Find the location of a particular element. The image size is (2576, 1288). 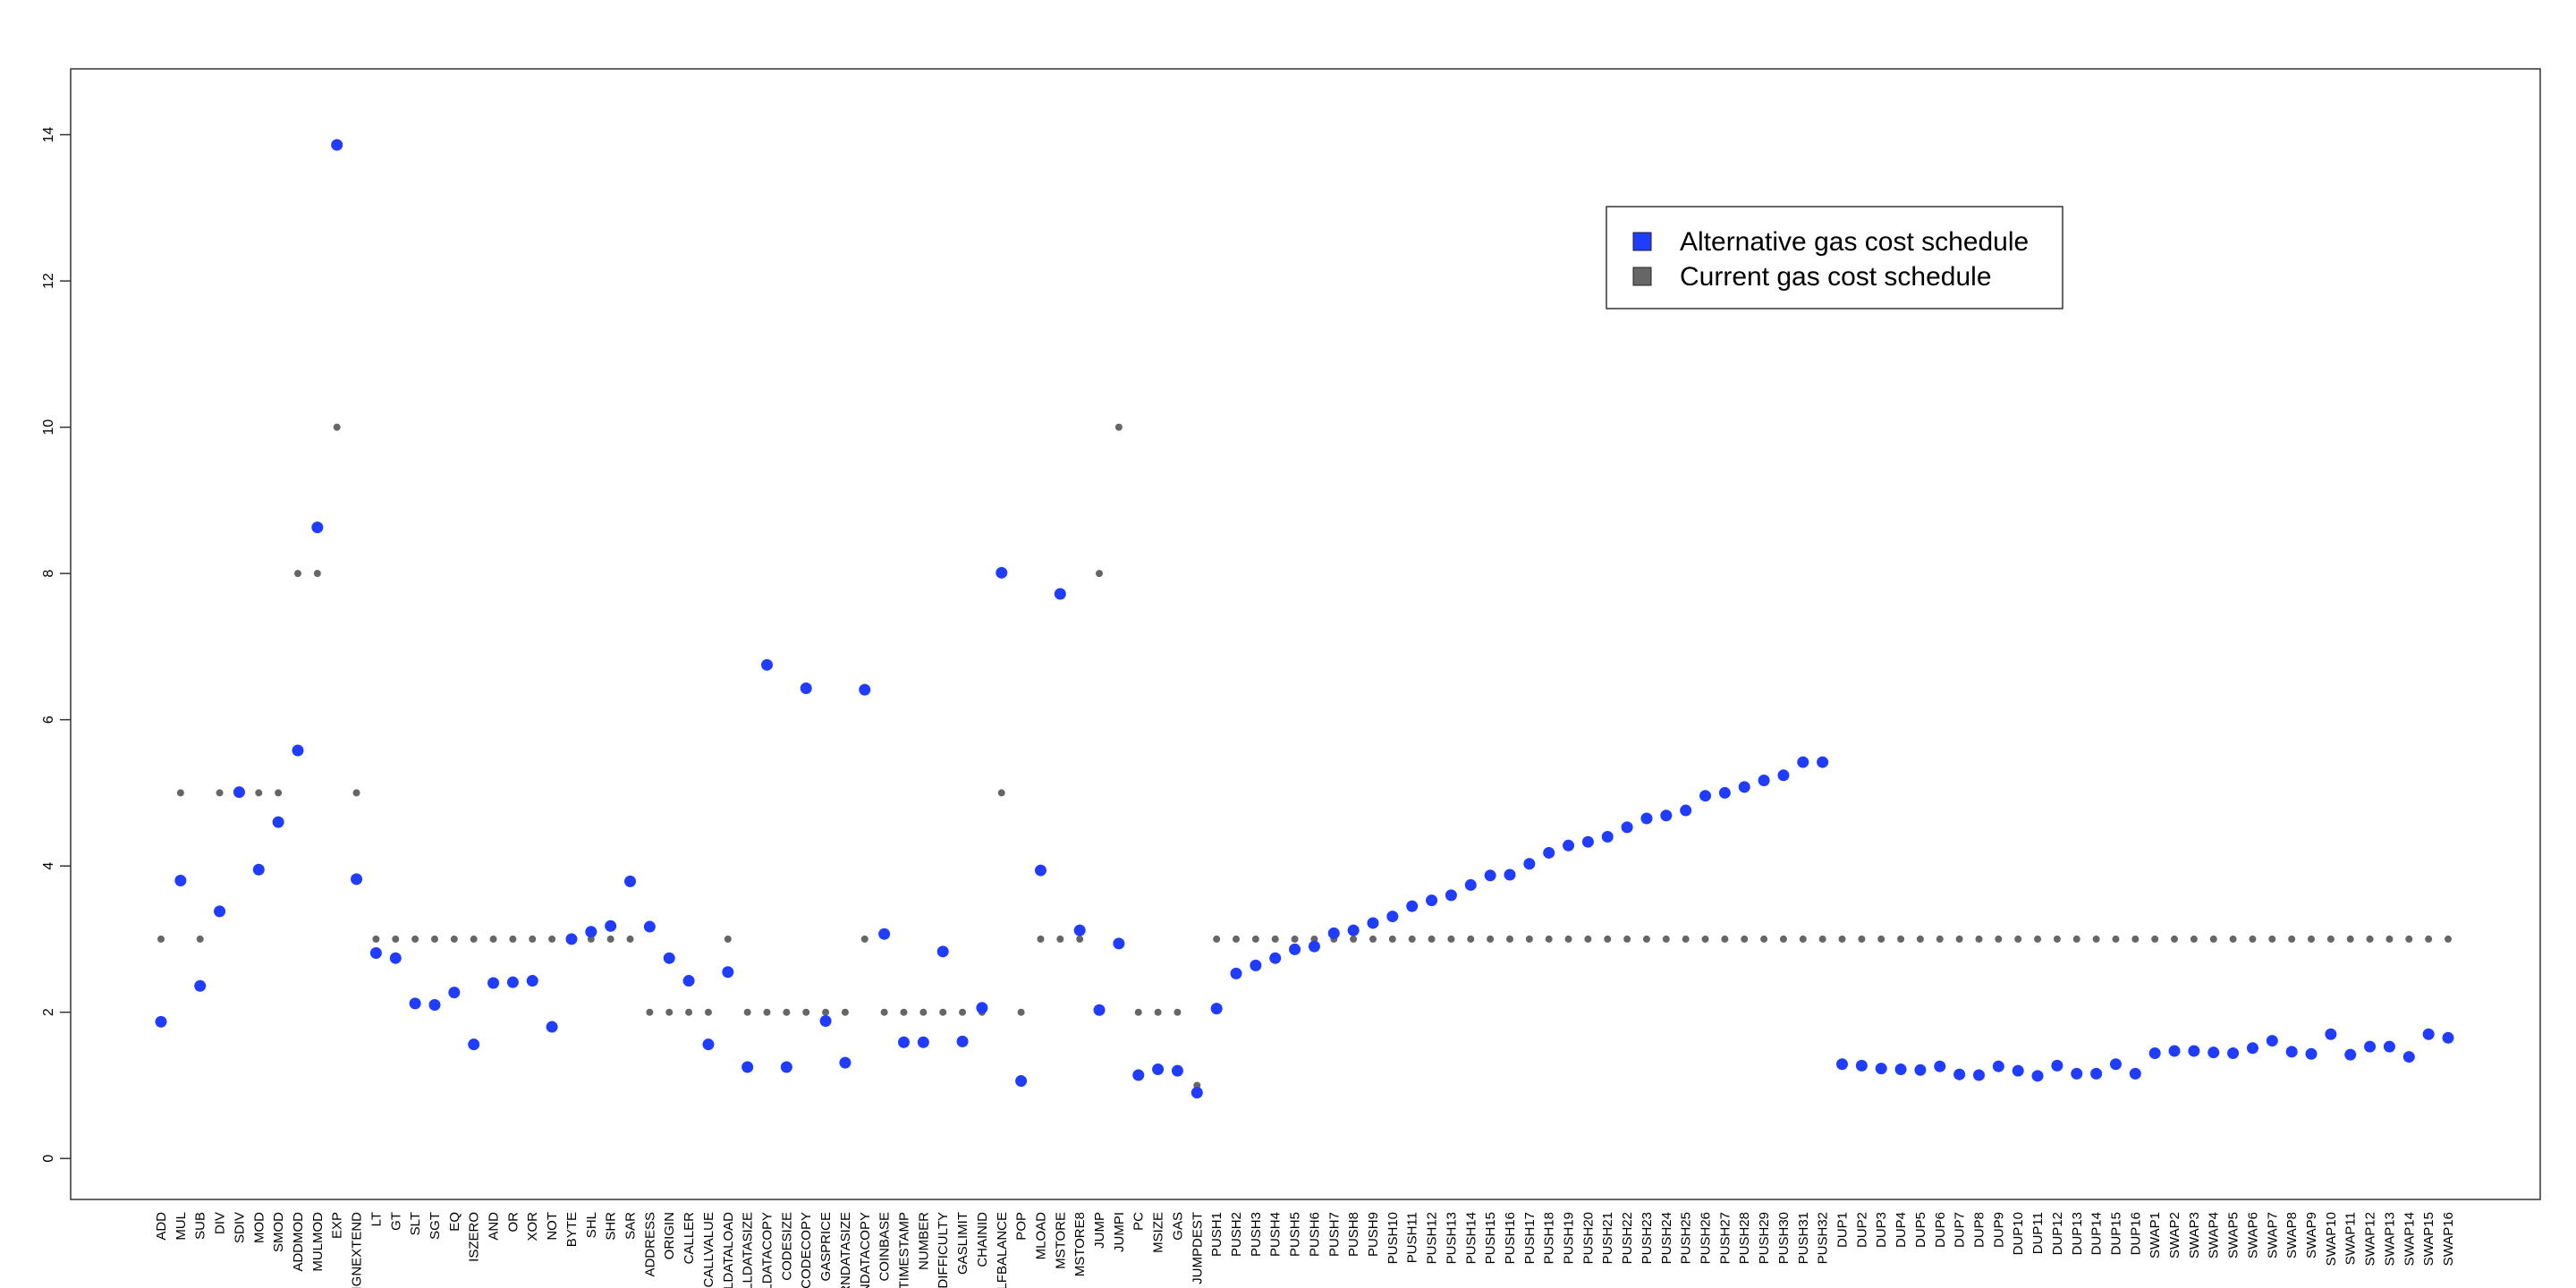

x-tick-label: ORIGIN is located at coordinates (669, 1235).